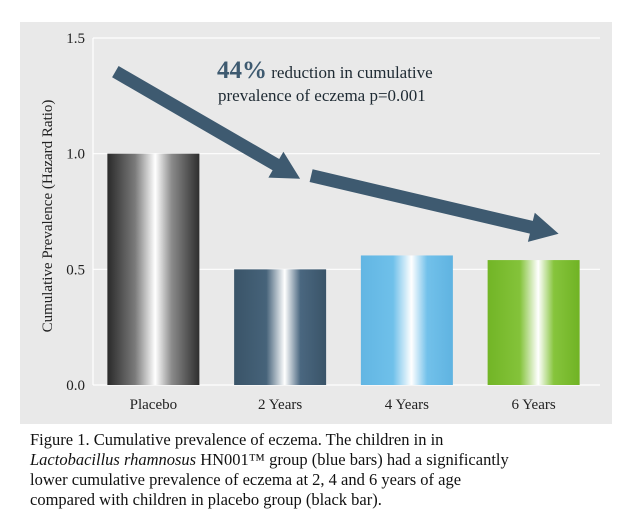 This screenshot has height=528, width=635. What do you see at coordinates (533, 322) in the screenshot?
I see `bar-6-years` at bounding box center [533, 322].